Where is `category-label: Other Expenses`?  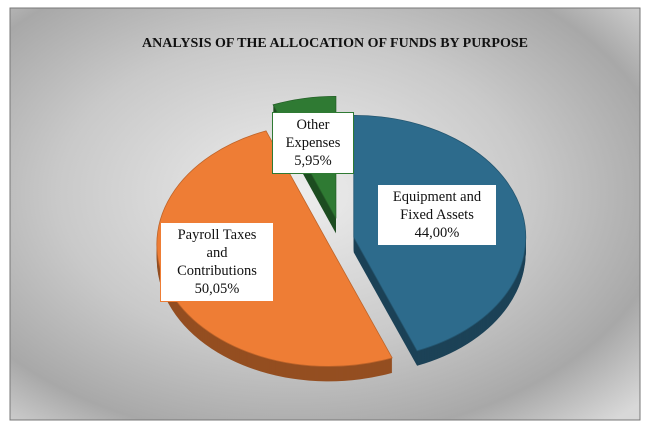 category-label: Other Expenses is located at coordinates (313, 134).